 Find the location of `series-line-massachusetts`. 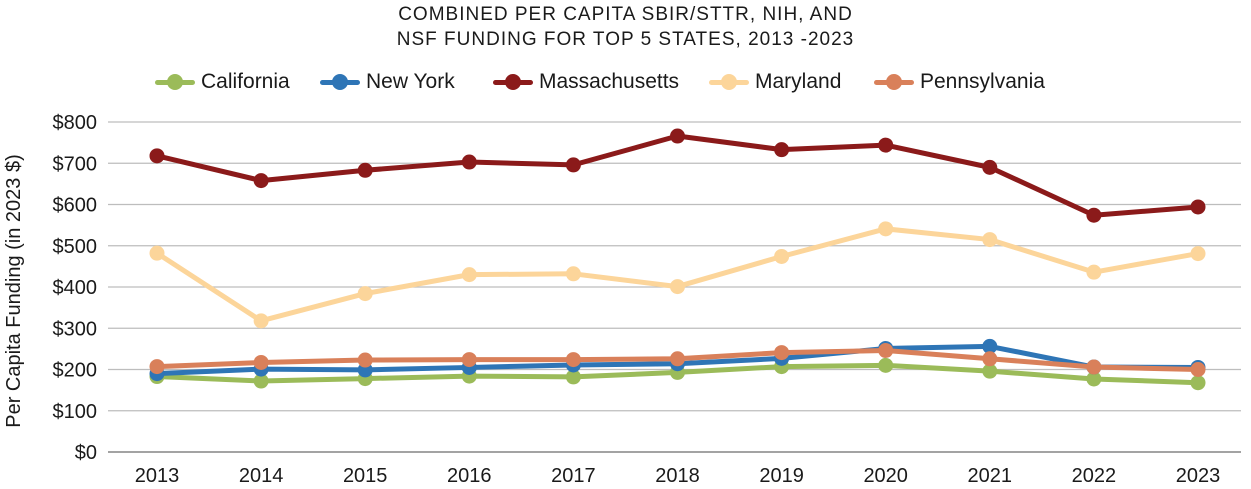

series-line-massachusetts is located at coordinates (677, 175).